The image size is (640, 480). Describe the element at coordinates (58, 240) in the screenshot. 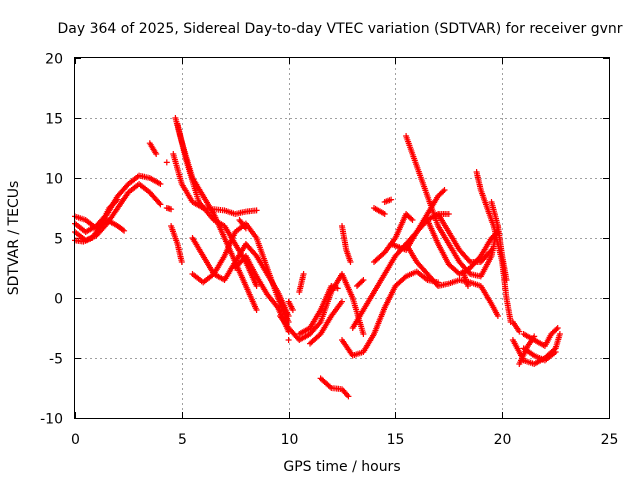

I see `y-tick-label: 5` at that location.